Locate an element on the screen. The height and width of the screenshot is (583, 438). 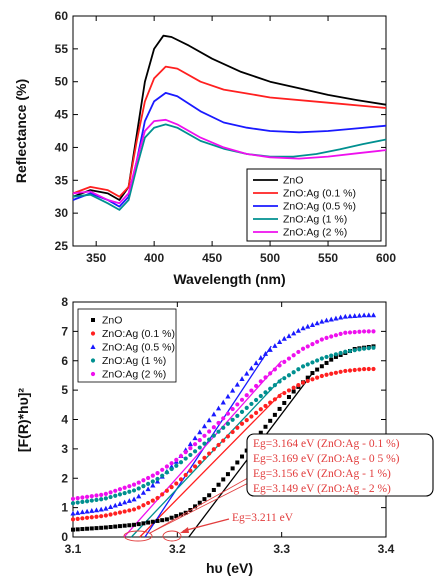
reflectance-x-tick-label: 350 is located at coordinates (96, 258).